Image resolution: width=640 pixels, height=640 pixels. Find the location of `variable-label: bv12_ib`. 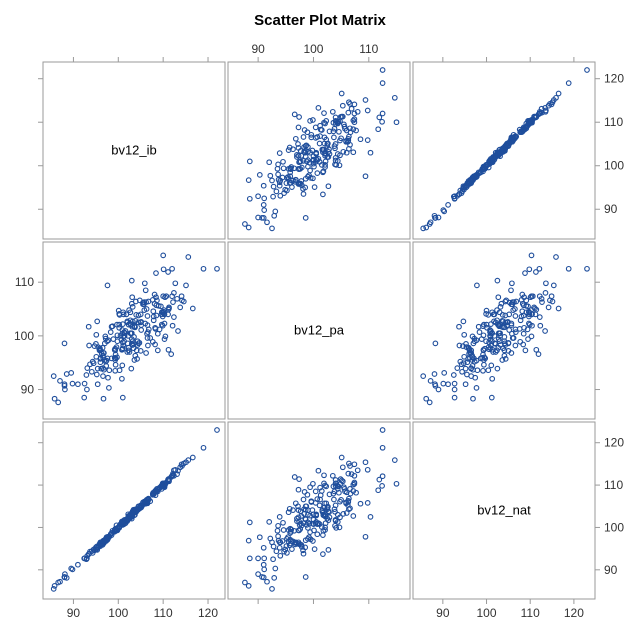

variable-label: bv12_ib is located at coordinates (134, 150).